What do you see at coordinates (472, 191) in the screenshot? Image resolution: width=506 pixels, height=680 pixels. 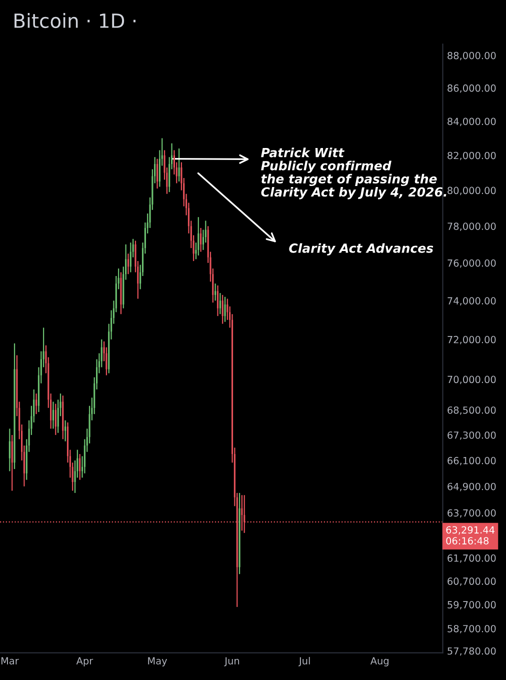 I see `y-tick-label: 80,000.00` at bounding box center [472, 191].